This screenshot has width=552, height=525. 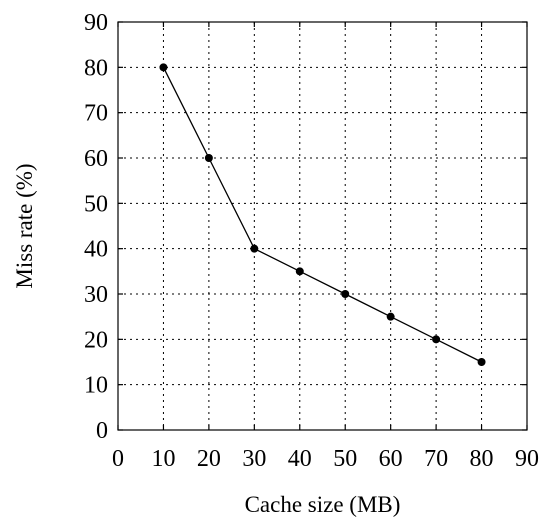 I want to click on y-tick-label: 90, so click(x=96, y=23).